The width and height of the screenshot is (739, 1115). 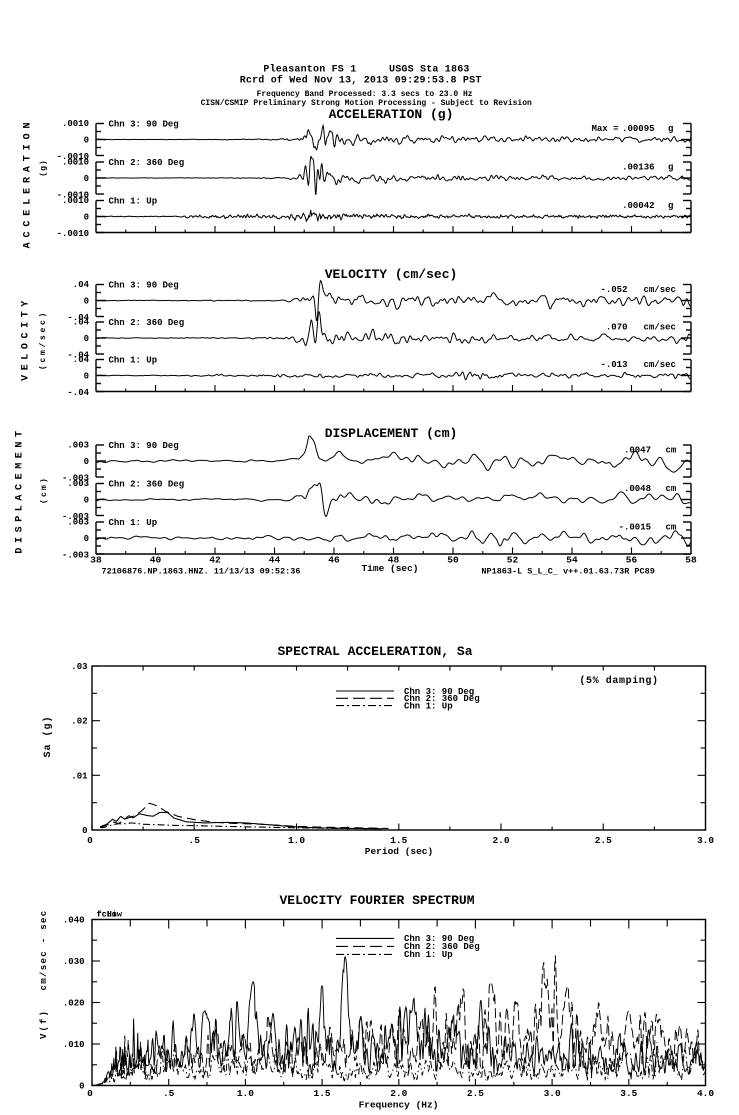 I want to click on svg-text: .020, so click(x=74, y=1004).